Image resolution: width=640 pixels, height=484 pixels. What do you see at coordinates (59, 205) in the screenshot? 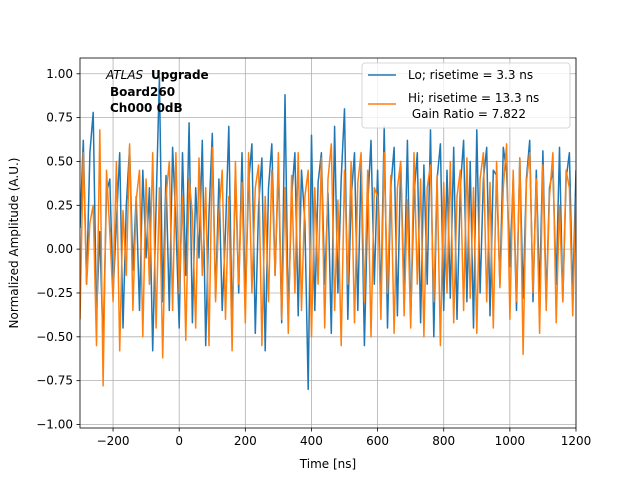
I see `y-tick-label: 0.25` at bounding box center [59, 205].